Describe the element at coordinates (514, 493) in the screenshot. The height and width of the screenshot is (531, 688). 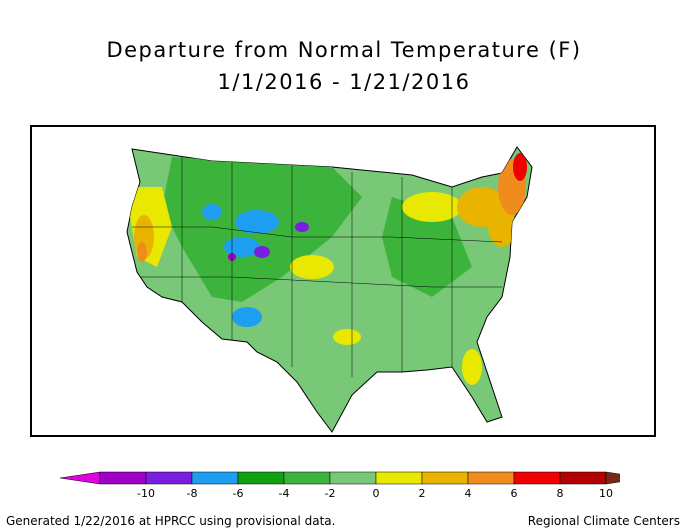
I see `legend-tick-label: 6` at that location.